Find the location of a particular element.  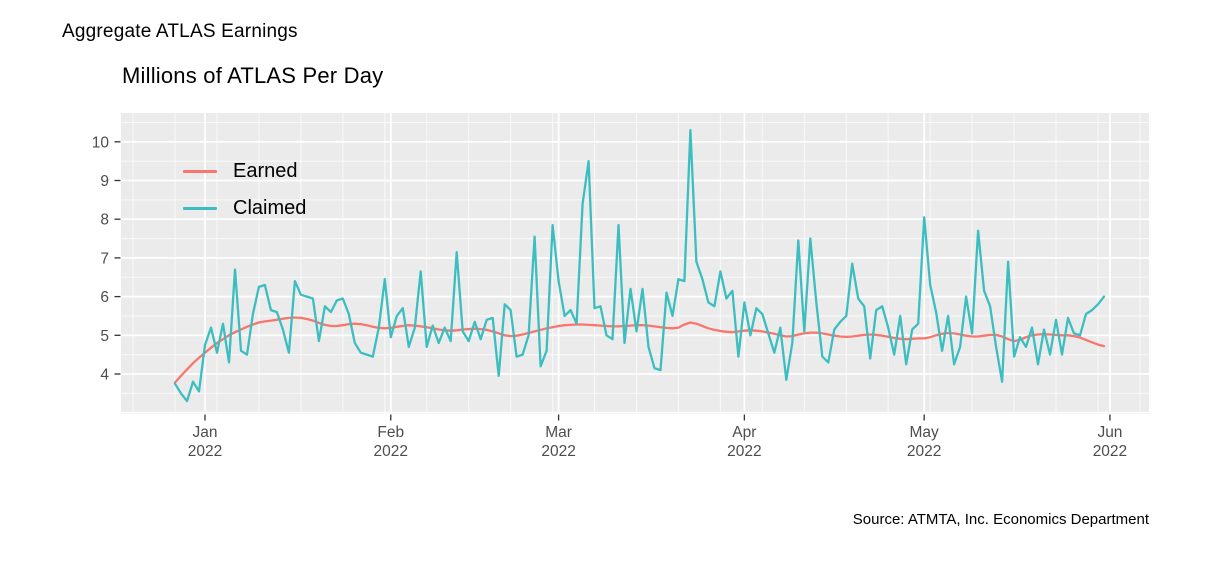

svg-text: Feb is located at coordinates (390, 432).